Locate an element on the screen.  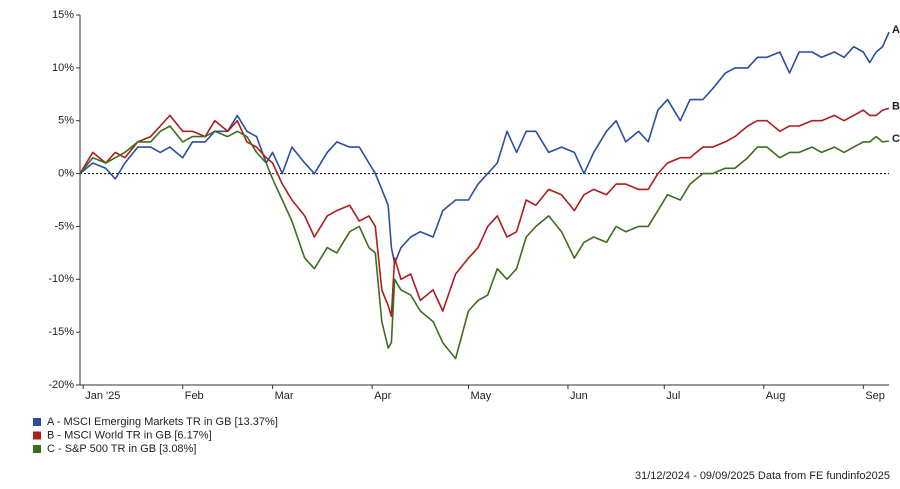
y-tick-label: 5% is located at coordinates (66, 121).